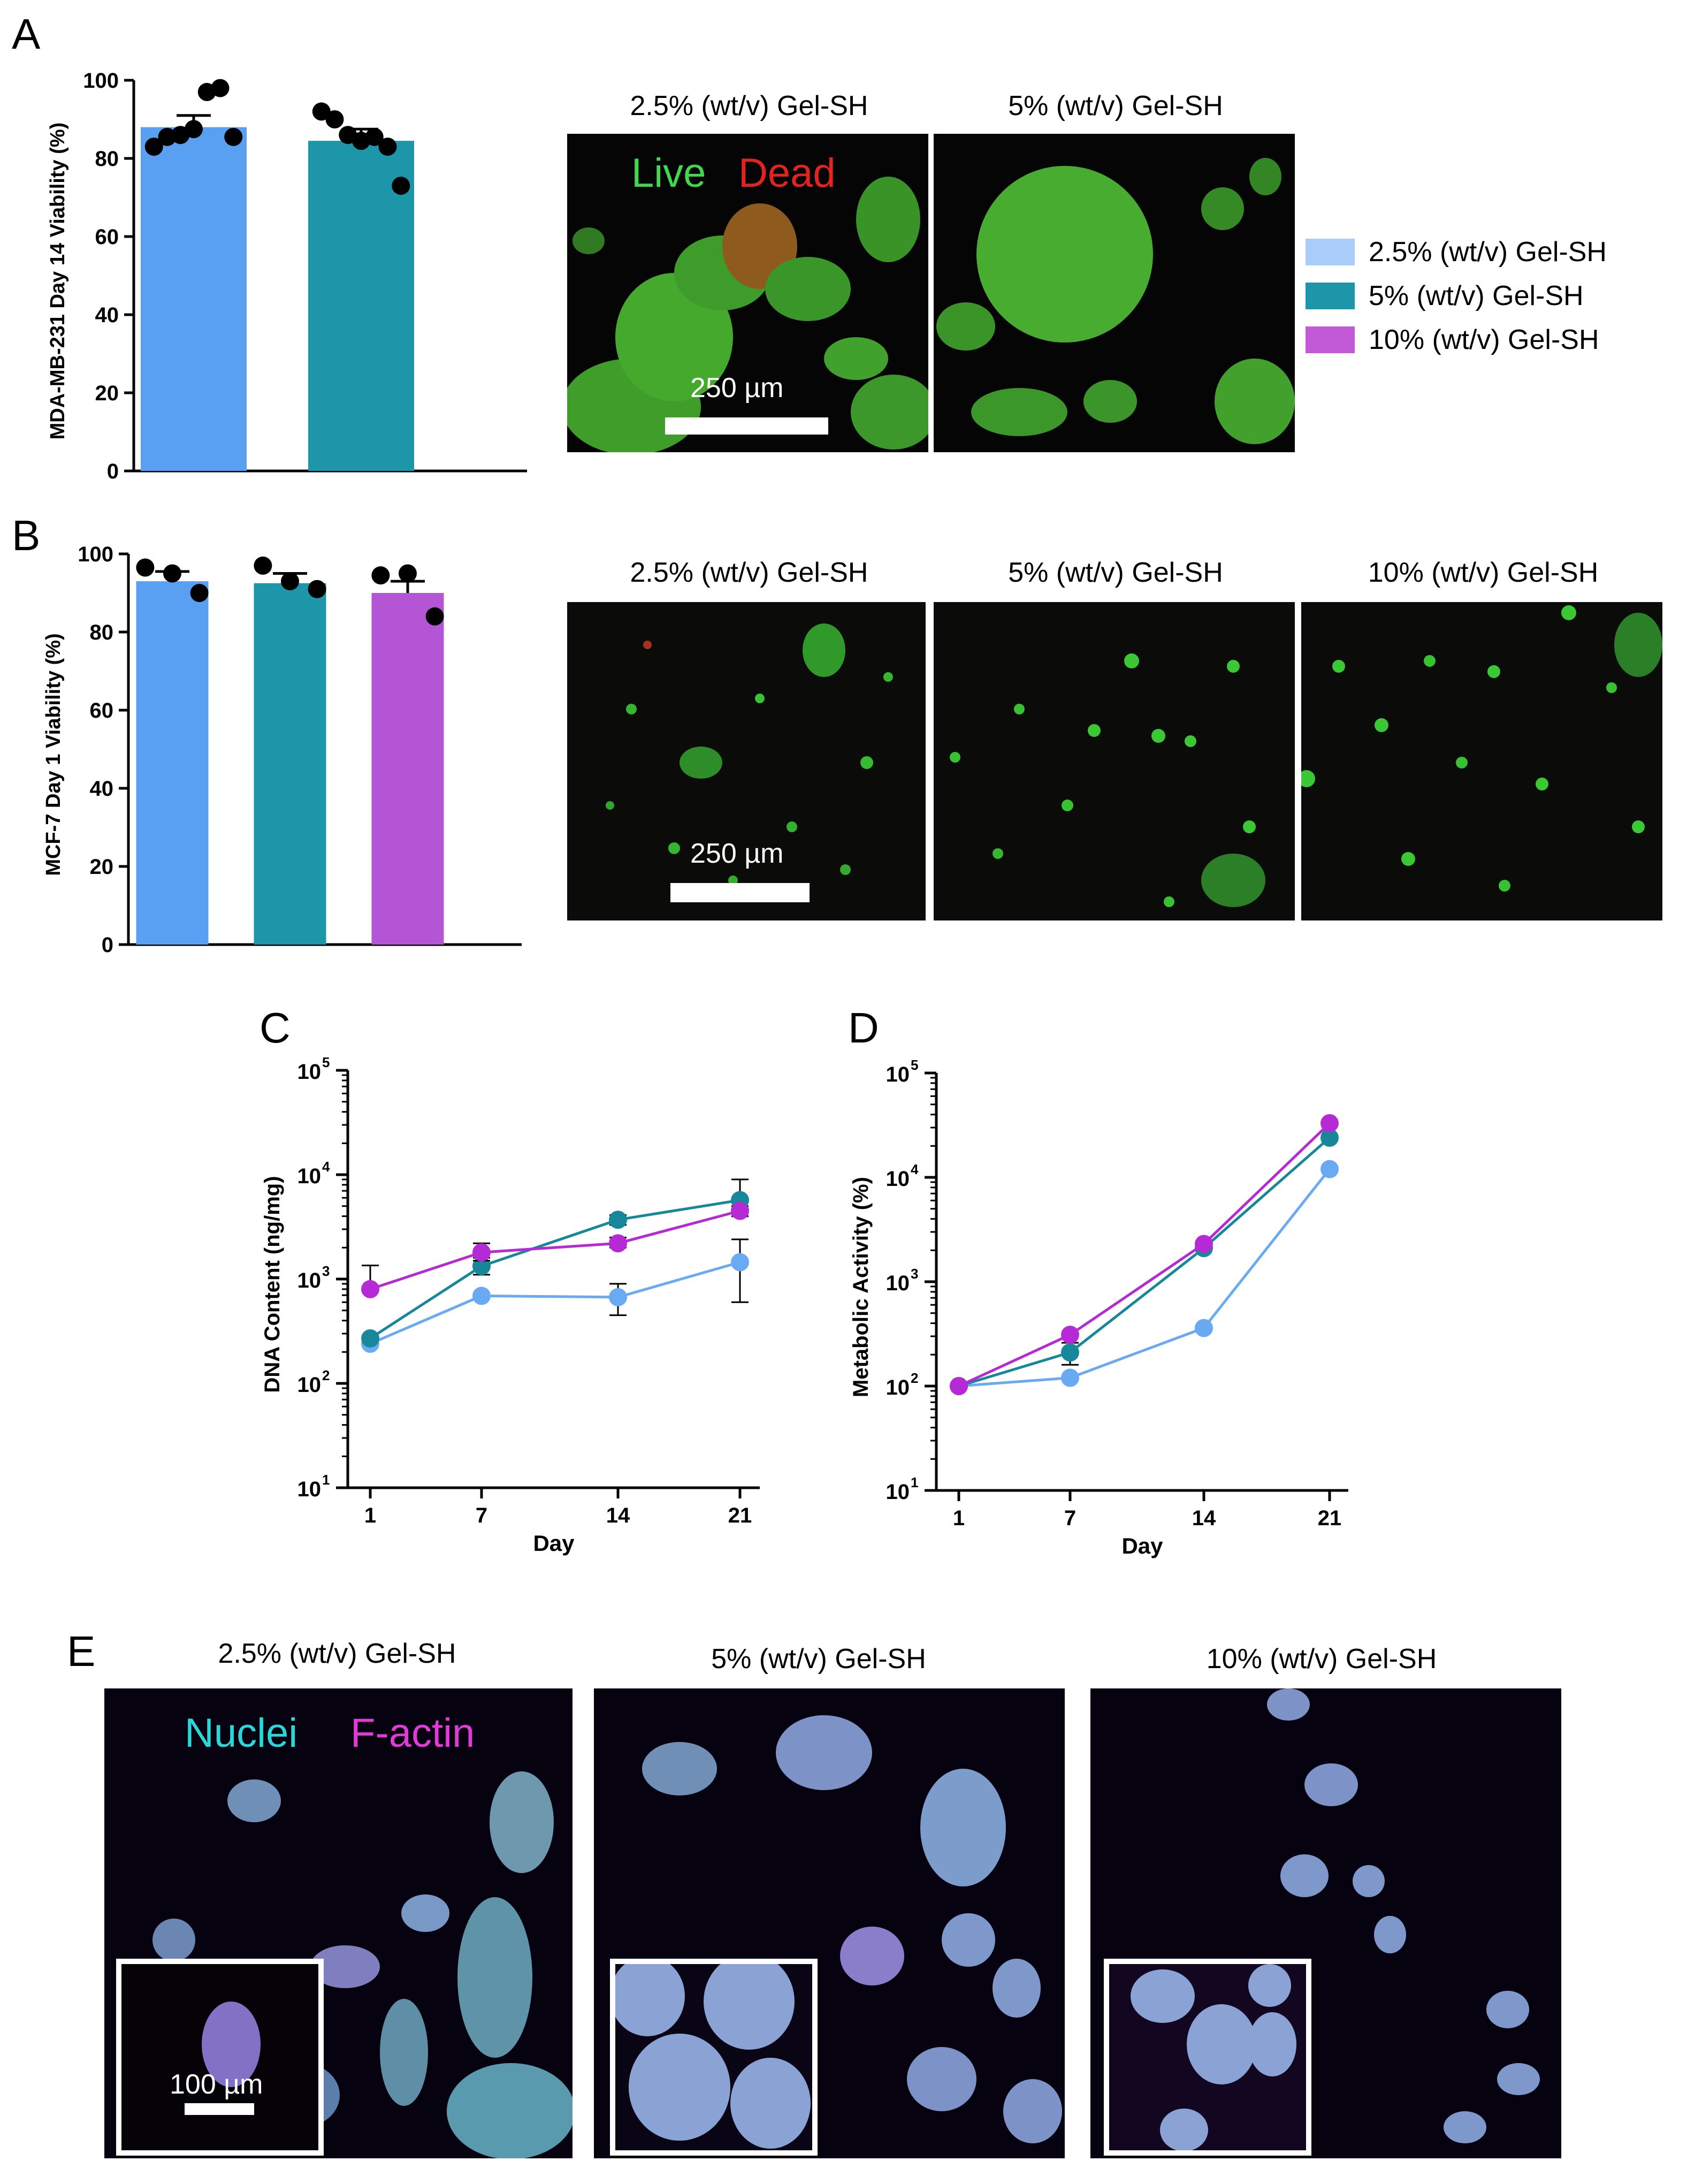 The width and height of the screenshot is (1687, 2184). What do you see at coordinates (370, 1515) in the screenshot?
I see `x-tick-label-C-0: 1` at bounding box center [370, 1515].